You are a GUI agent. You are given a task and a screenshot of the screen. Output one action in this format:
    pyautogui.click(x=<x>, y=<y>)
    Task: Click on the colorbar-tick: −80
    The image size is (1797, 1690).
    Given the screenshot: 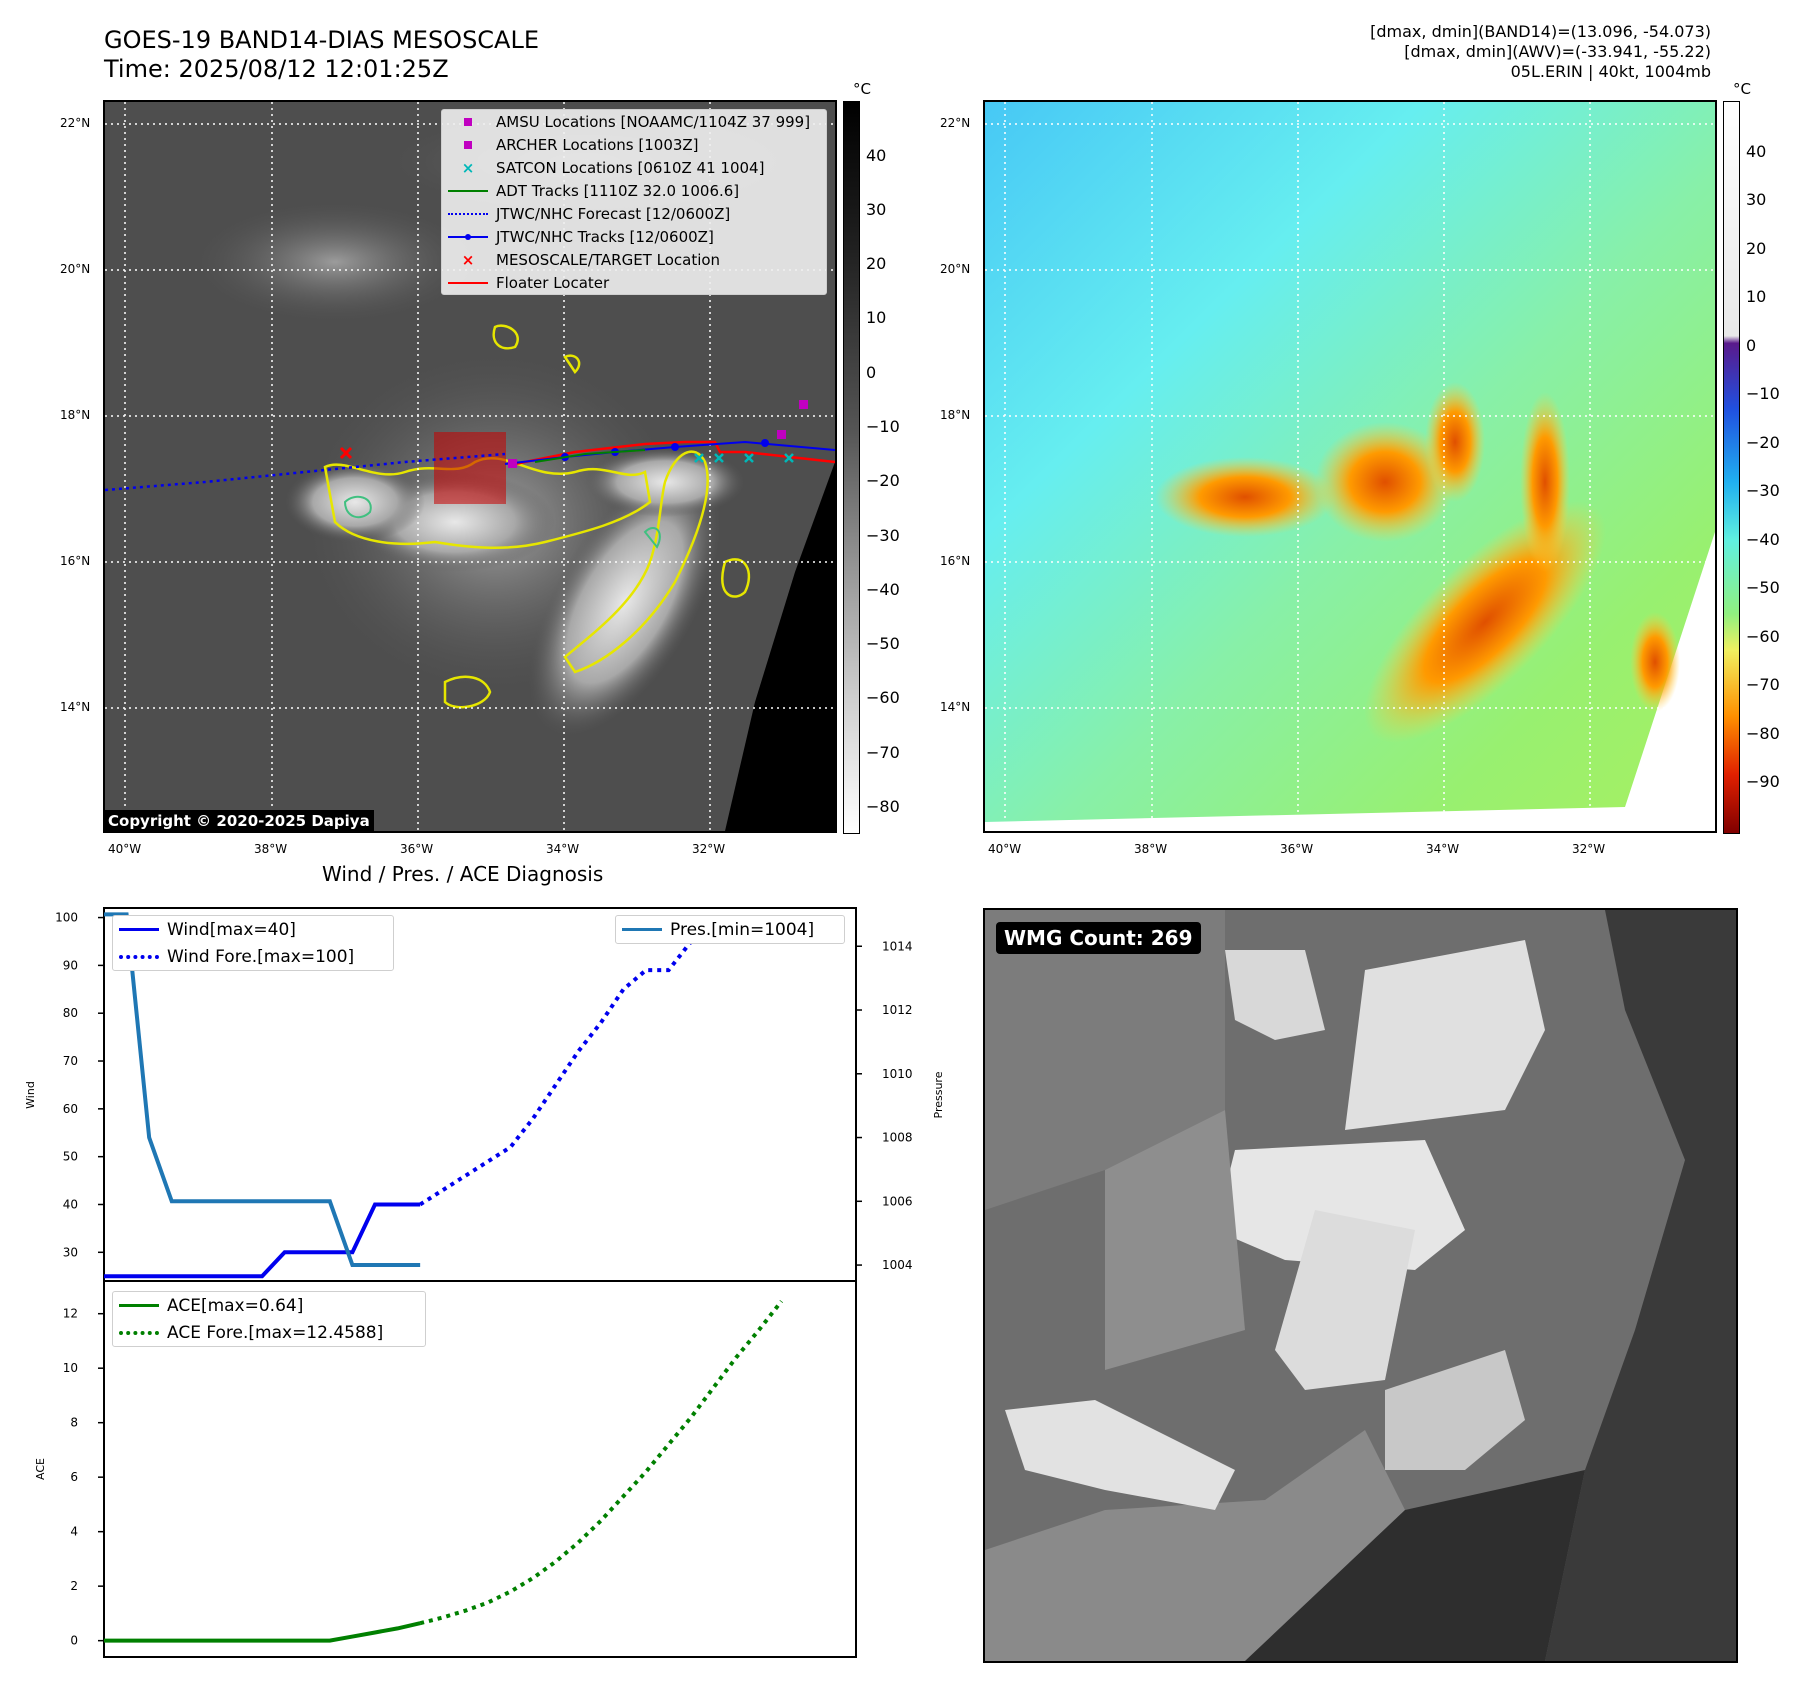 What is the action you would take?
    pyautogui.click(x=1763, y=733)
    